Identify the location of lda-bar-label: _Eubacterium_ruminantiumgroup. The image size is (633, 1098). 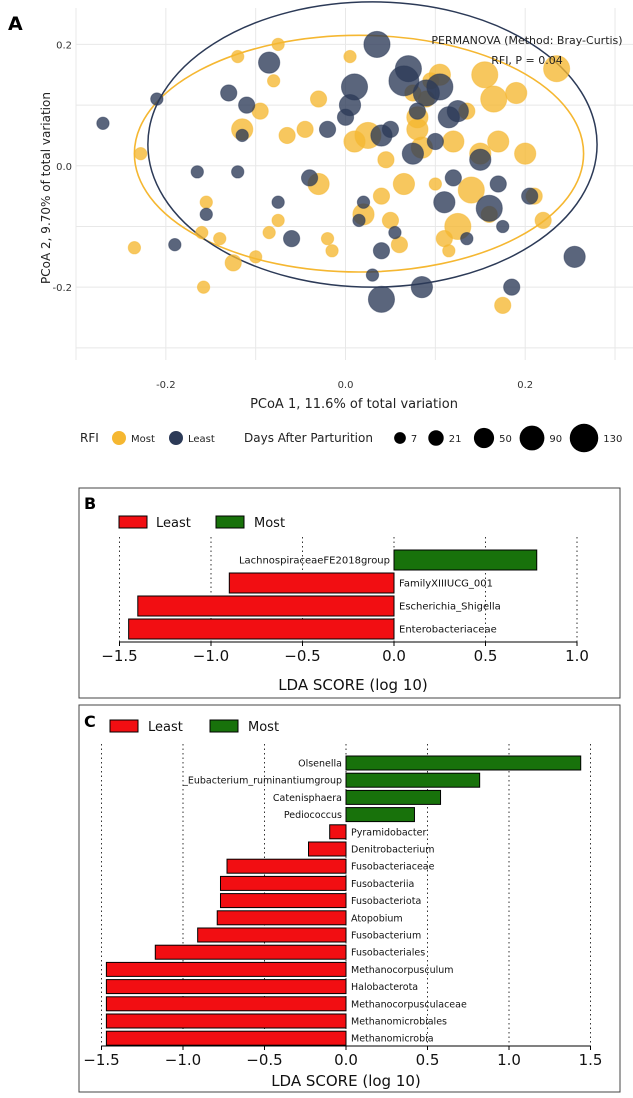
(262, 781).